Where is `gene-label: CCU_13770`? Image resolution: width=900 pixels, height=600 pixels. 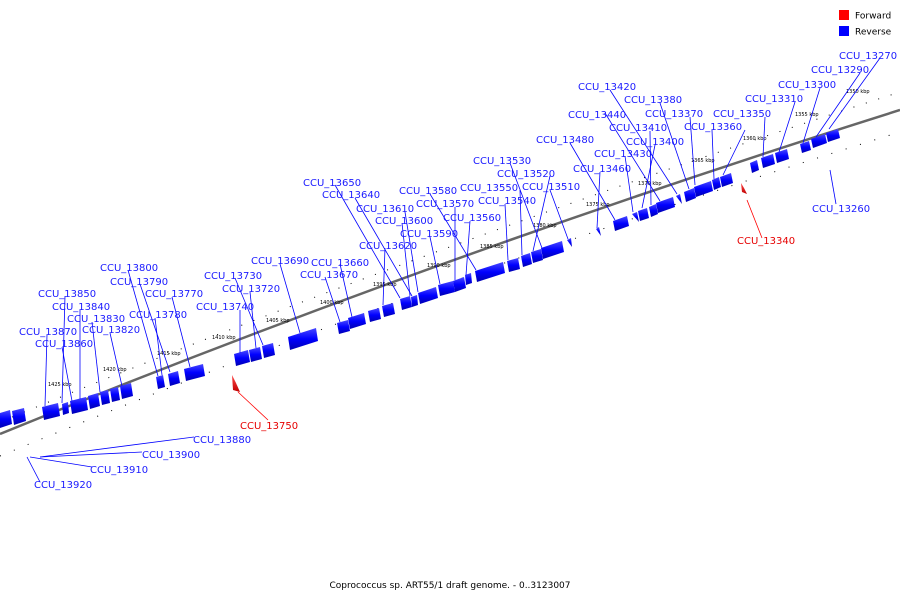
gene-label: CCU_13770 is located at coordinates (174, 294).